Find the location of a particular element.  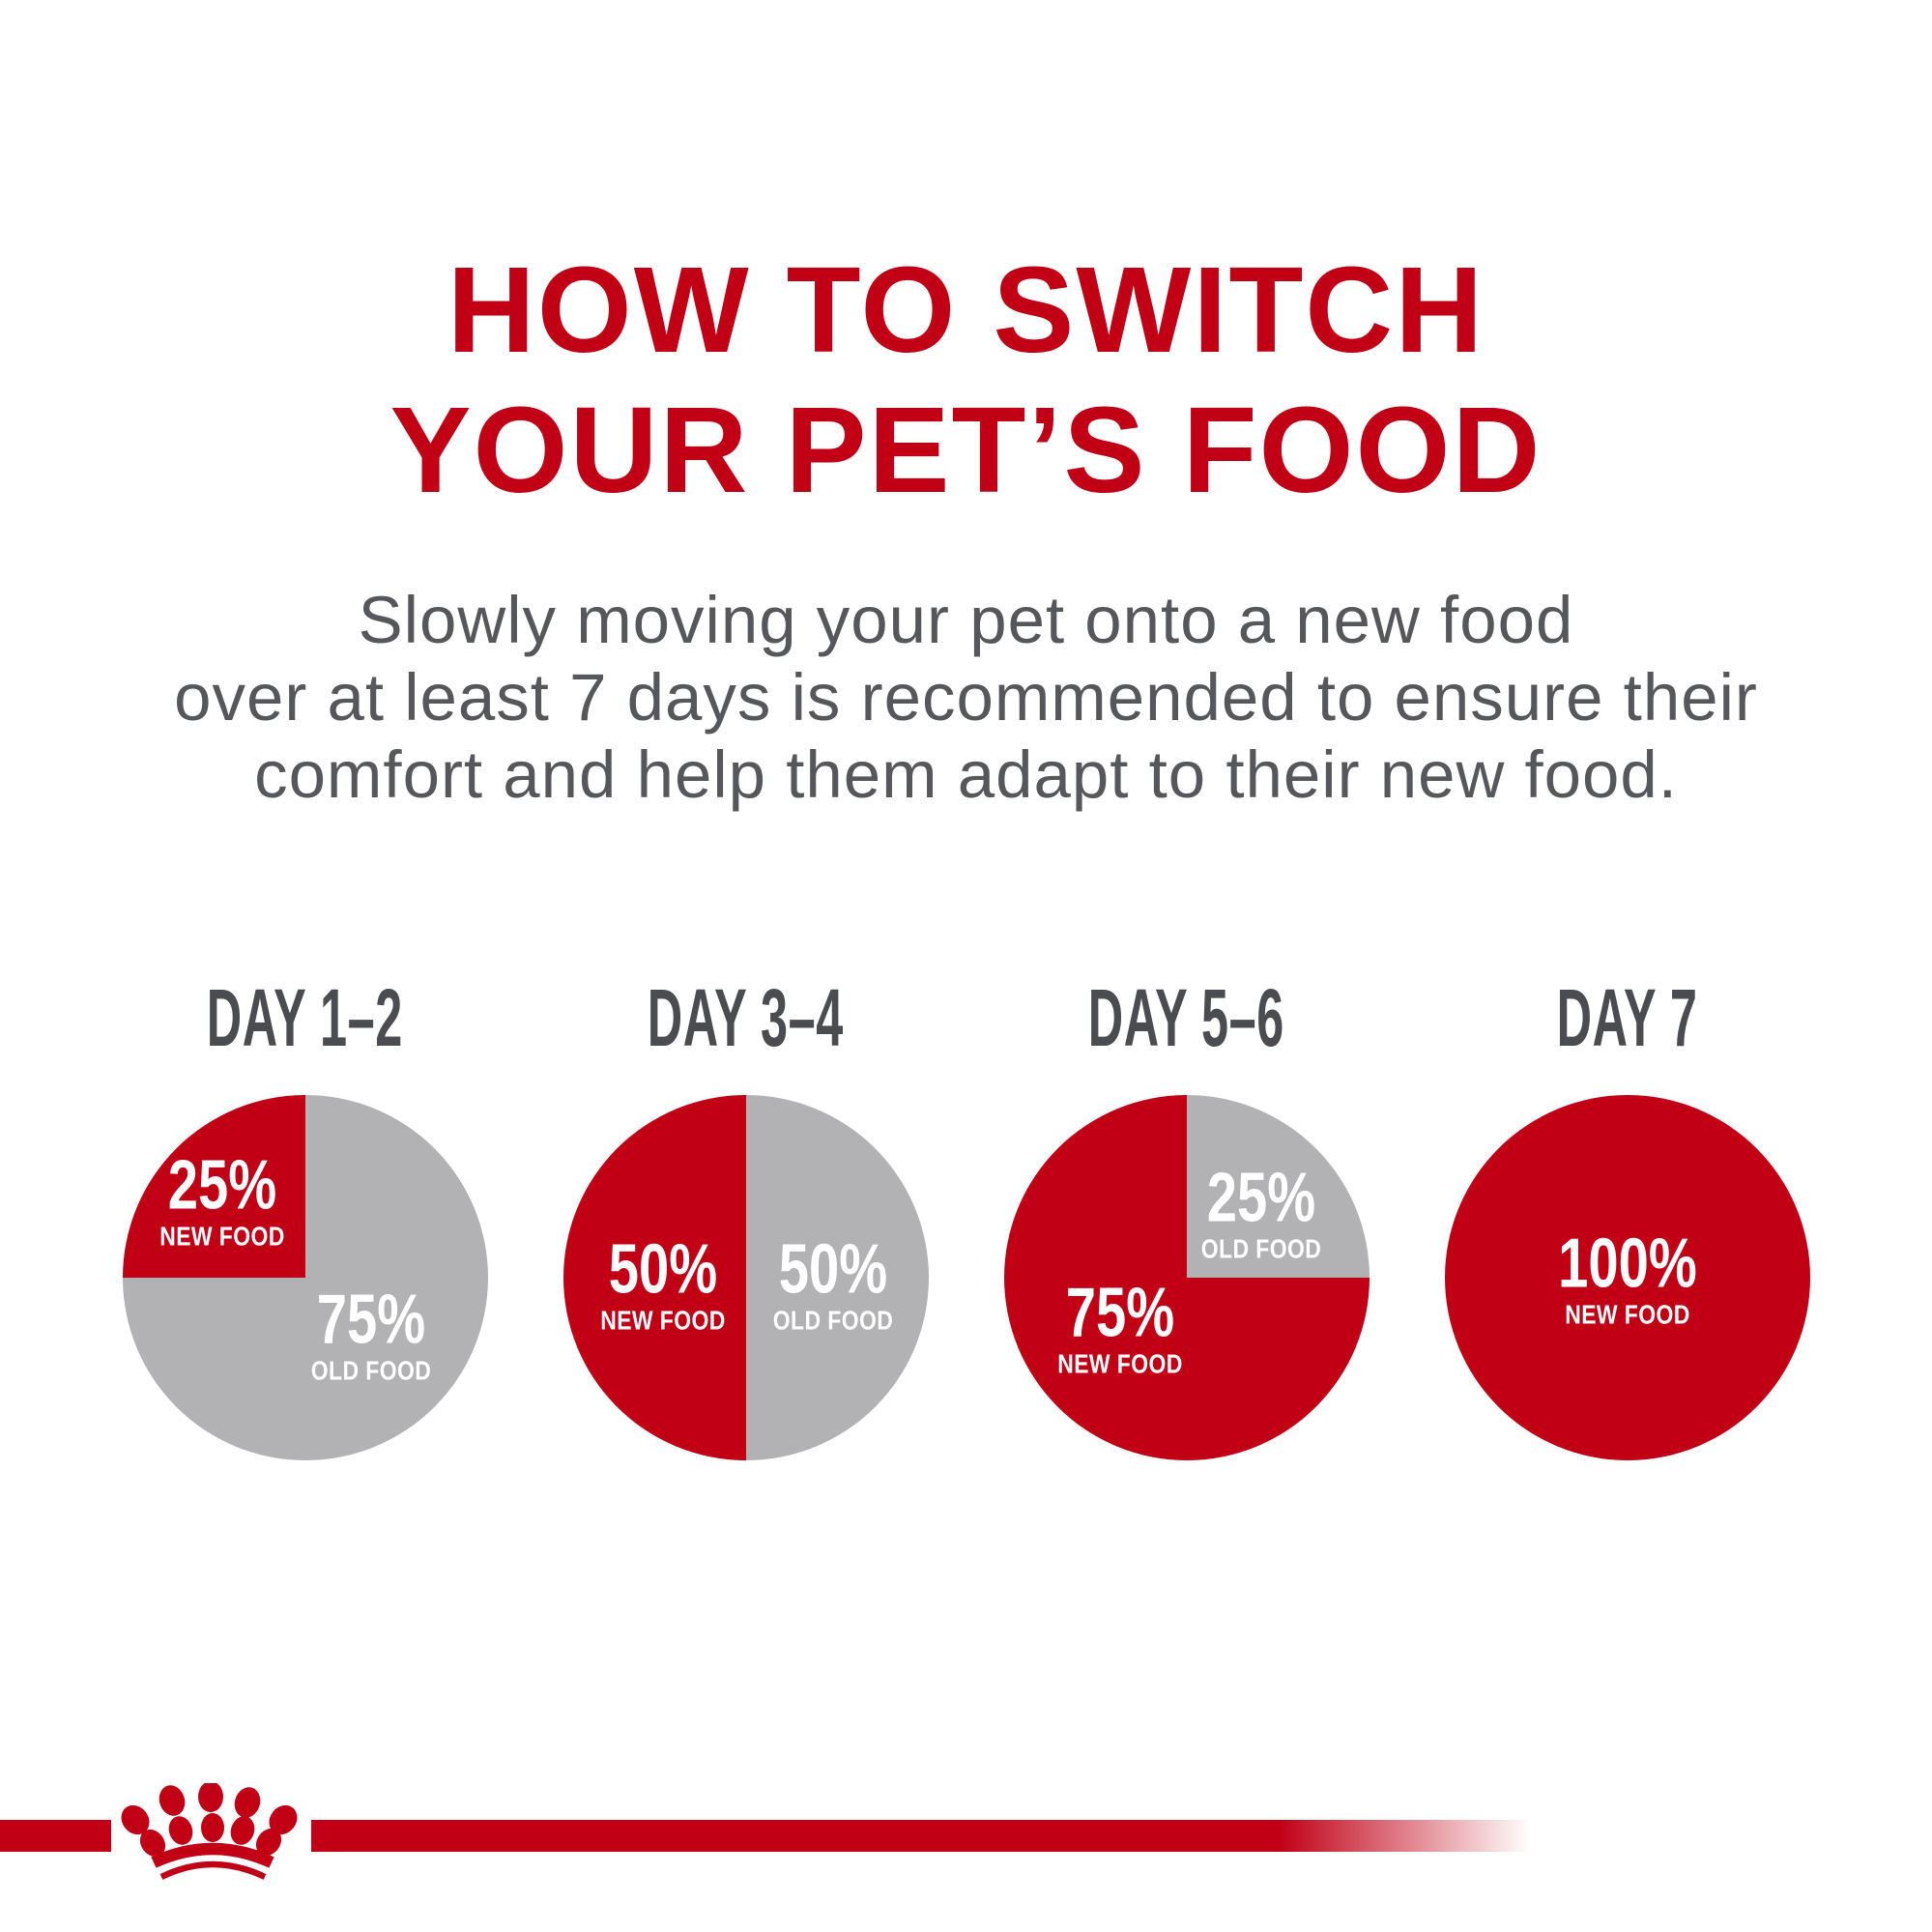

footer-bar-right is located at coordinates (924, 1836).